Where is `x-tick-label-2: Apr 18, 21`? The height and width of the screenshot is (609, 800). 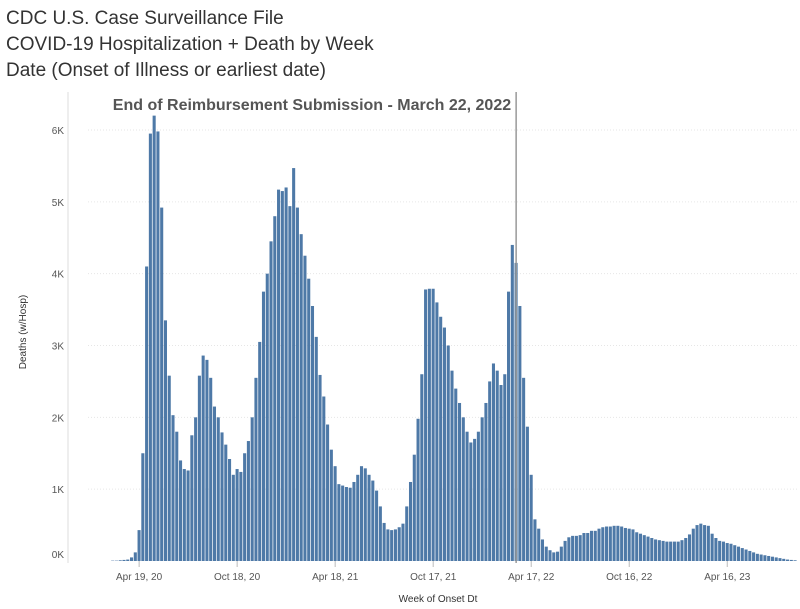 x-tick-label-2: Apr 18, 21 is located at coordinates (335, 577).